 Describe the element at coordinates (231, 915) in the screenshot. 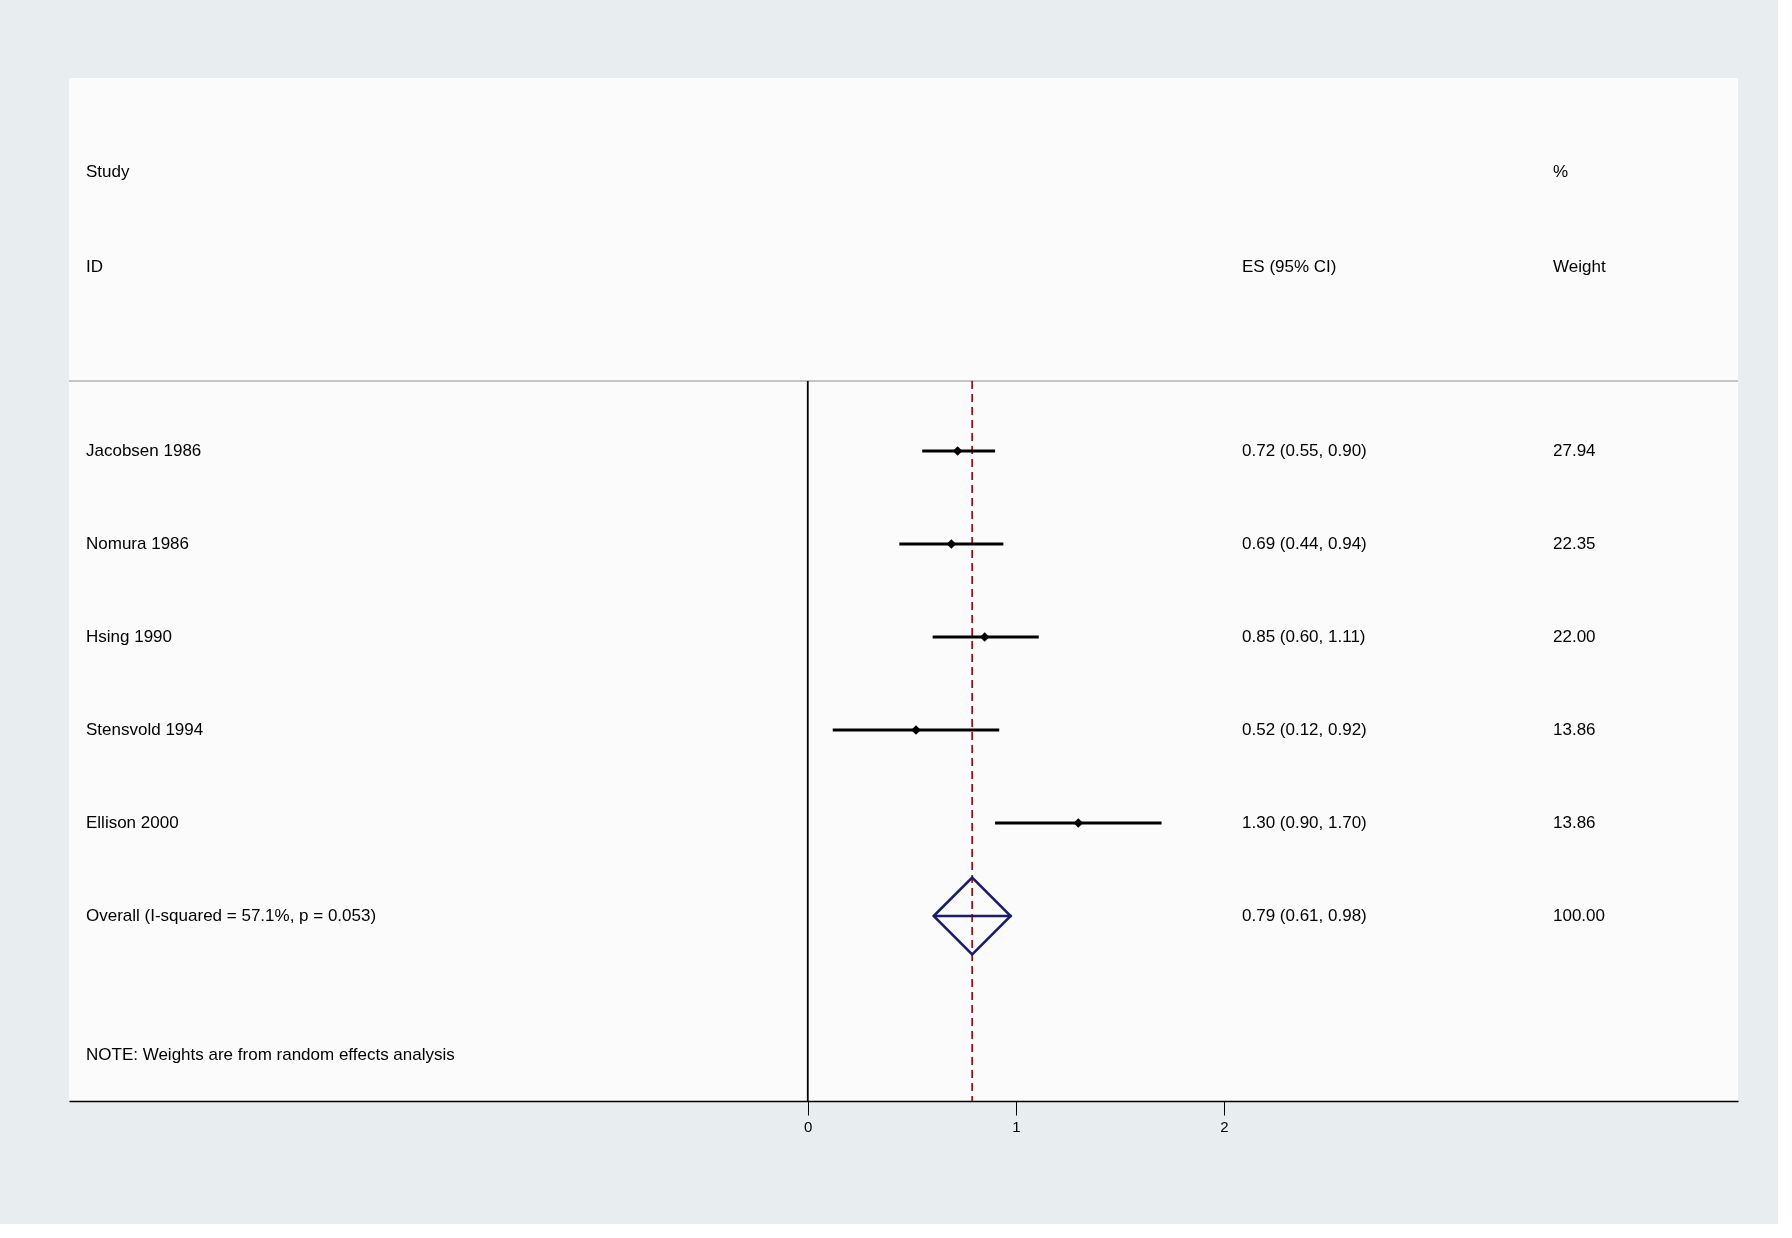

I see `y-tick-label: Overall (I-squared = 57.1%, p = 0.053)` at that location.